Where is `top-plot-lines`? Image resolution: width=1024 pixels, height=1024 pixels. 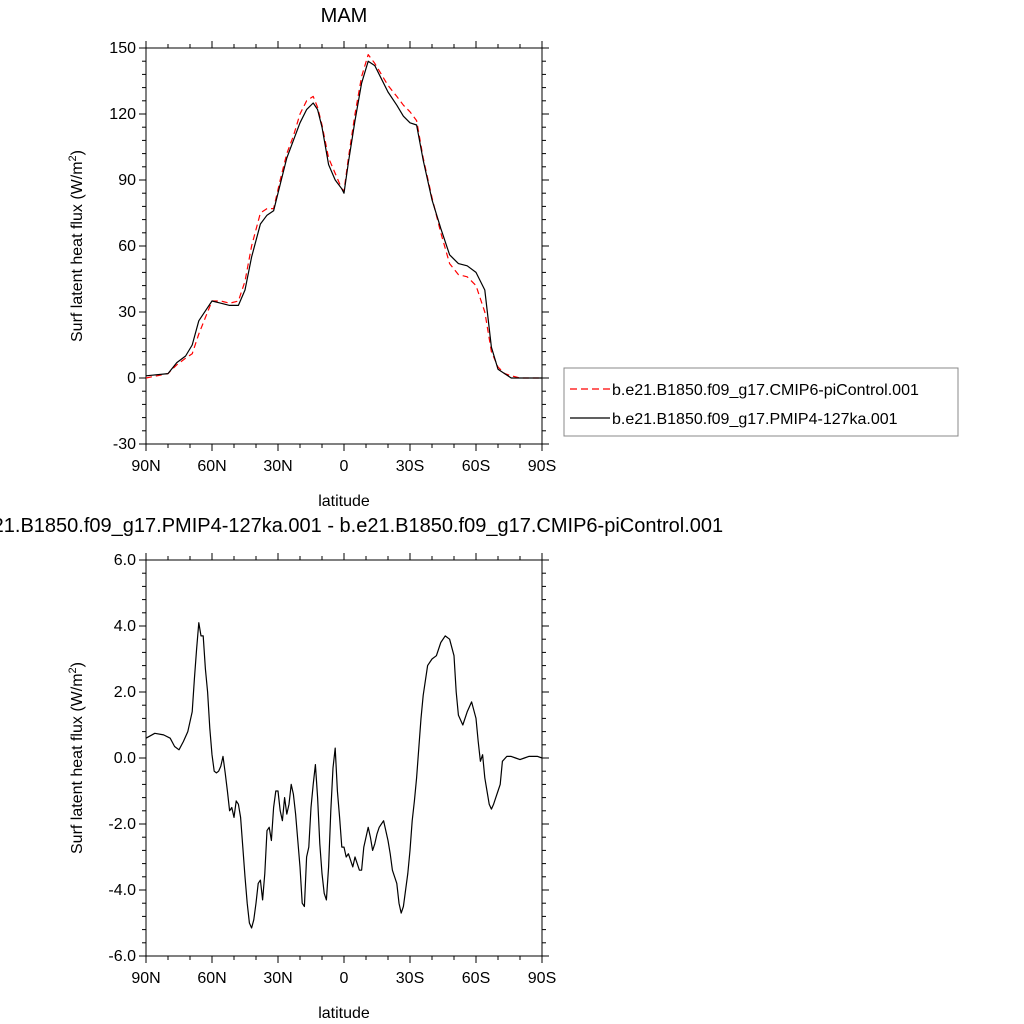 top-plot-lines is located at coordinates (343, 216).